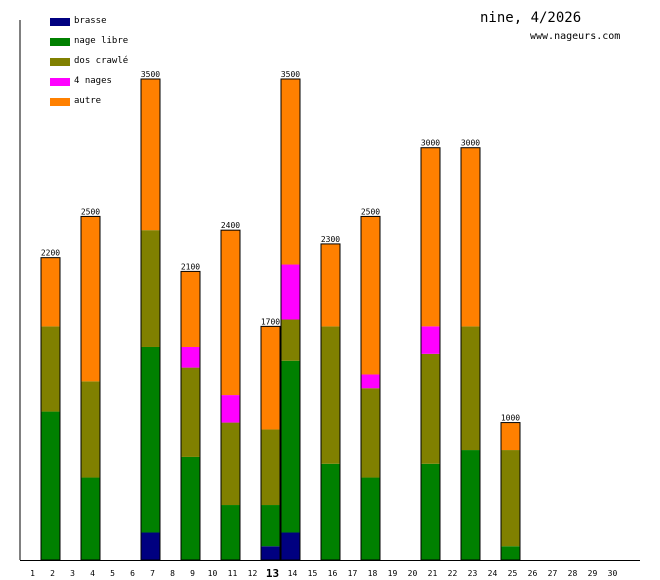 The height and width of the screenshot is (580, 660). What do you see at coordinates (60, 82) in the screenshot?
I see `legend-swatch-4-nages` at bounding box center [60, 82].